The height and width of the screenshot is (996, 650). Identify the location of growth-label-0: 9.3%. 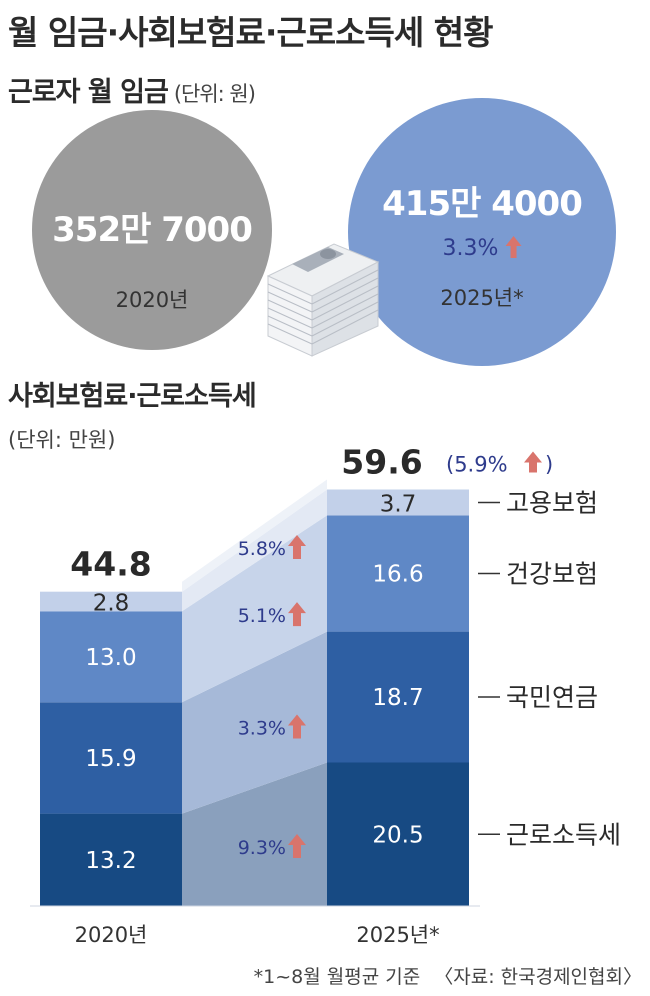
(262, 848).